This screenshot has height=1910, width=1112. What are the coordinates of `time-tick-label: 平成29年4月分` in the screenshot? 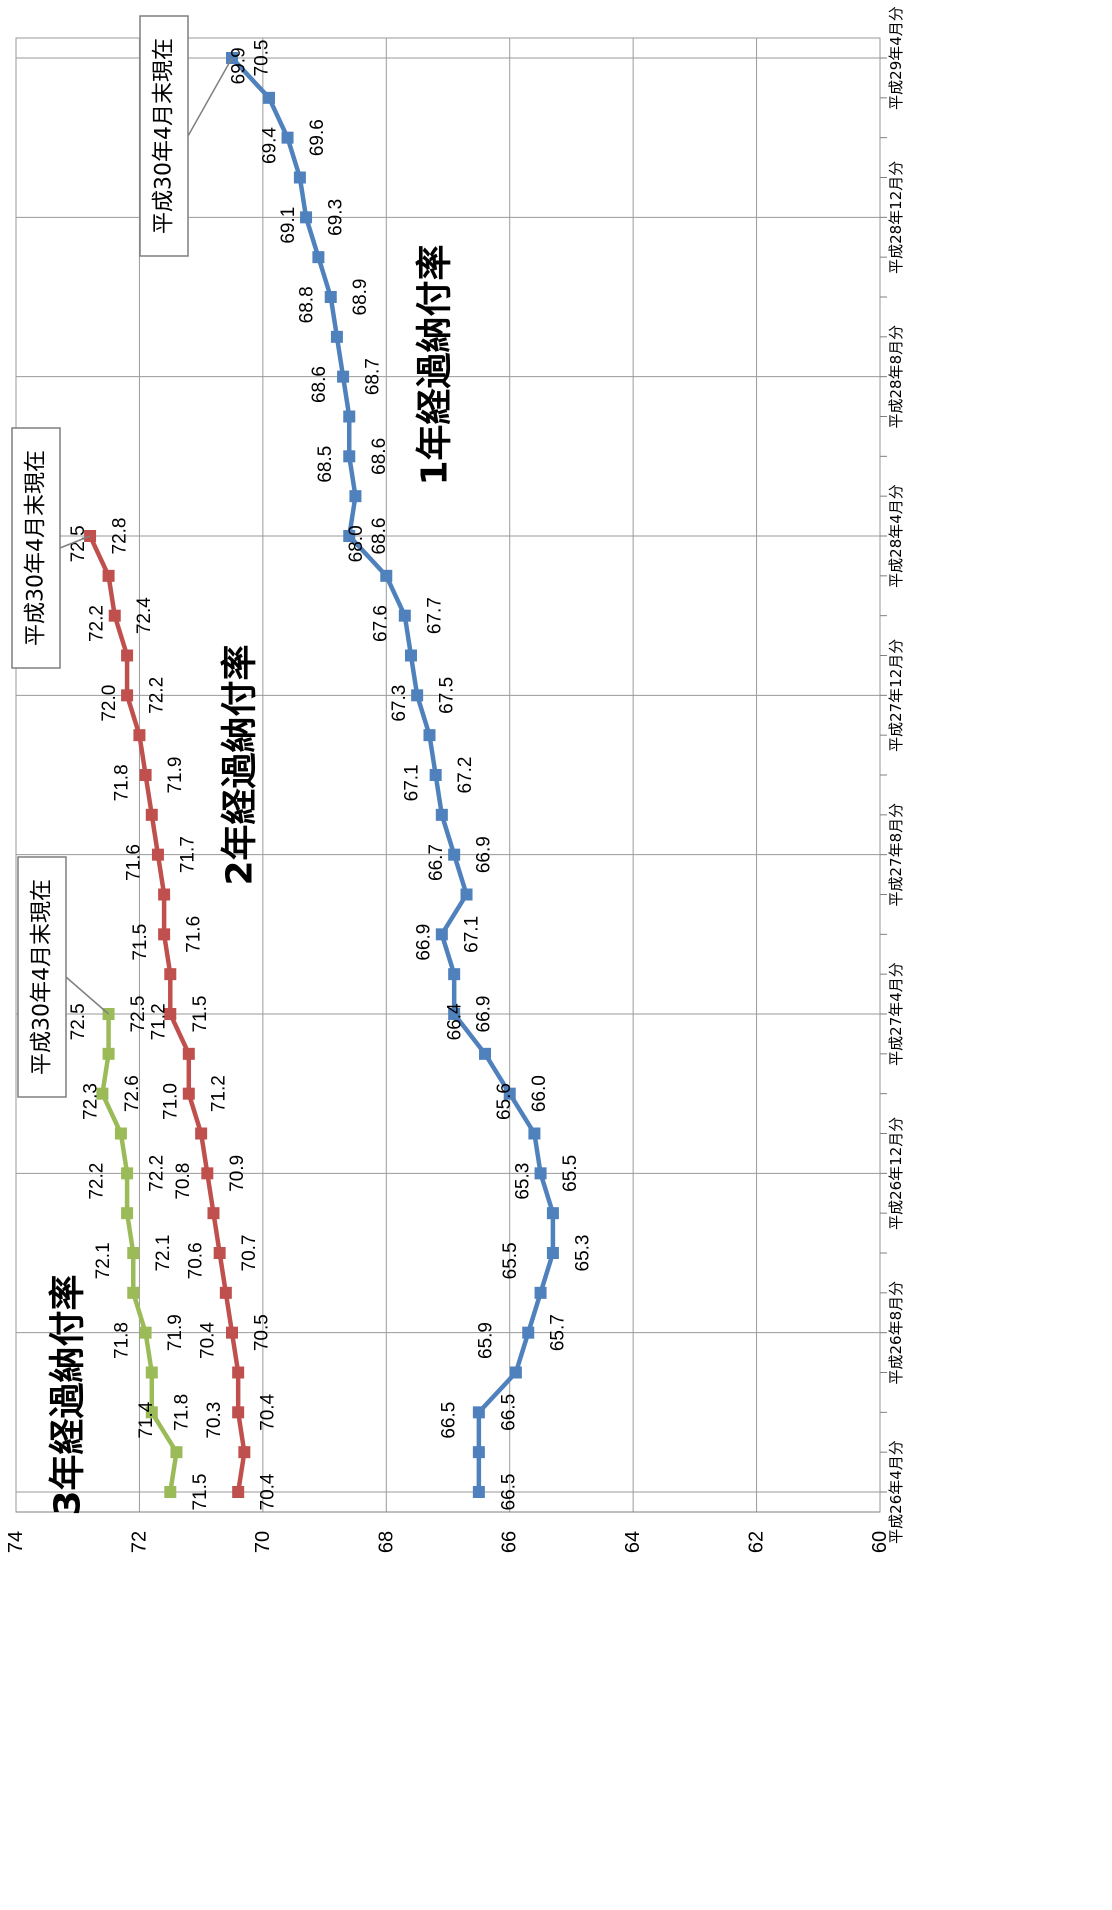 It's located at (896, 58).